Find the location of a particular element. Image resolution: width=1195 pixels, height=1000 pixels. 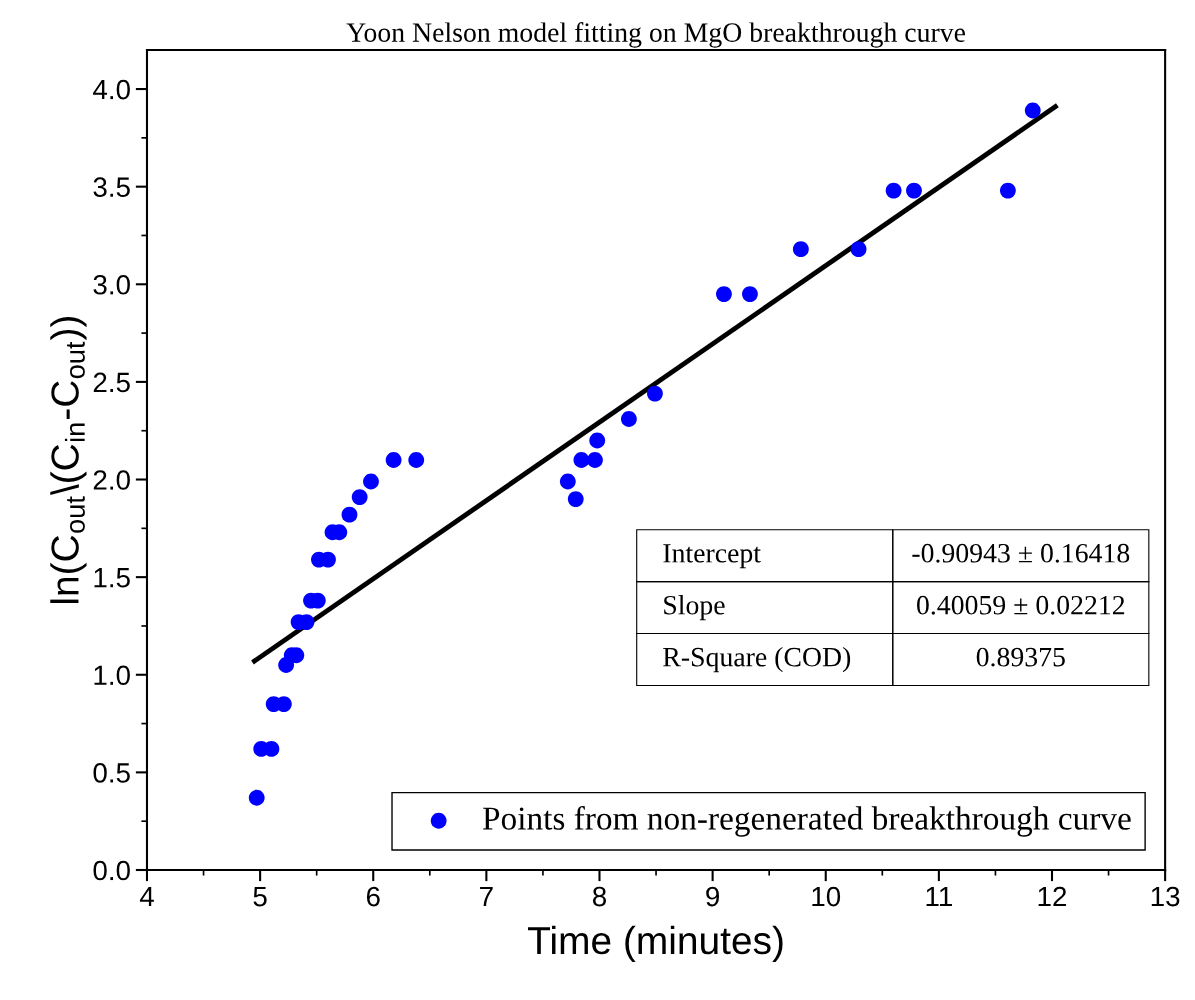

x-tick-label: 8 is located at coordinates (599, 896).